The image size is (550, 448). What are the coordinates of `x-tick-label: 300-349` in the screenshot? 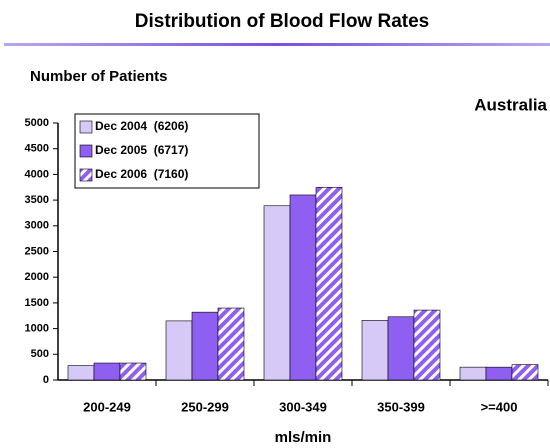 It's located at (303, 406).